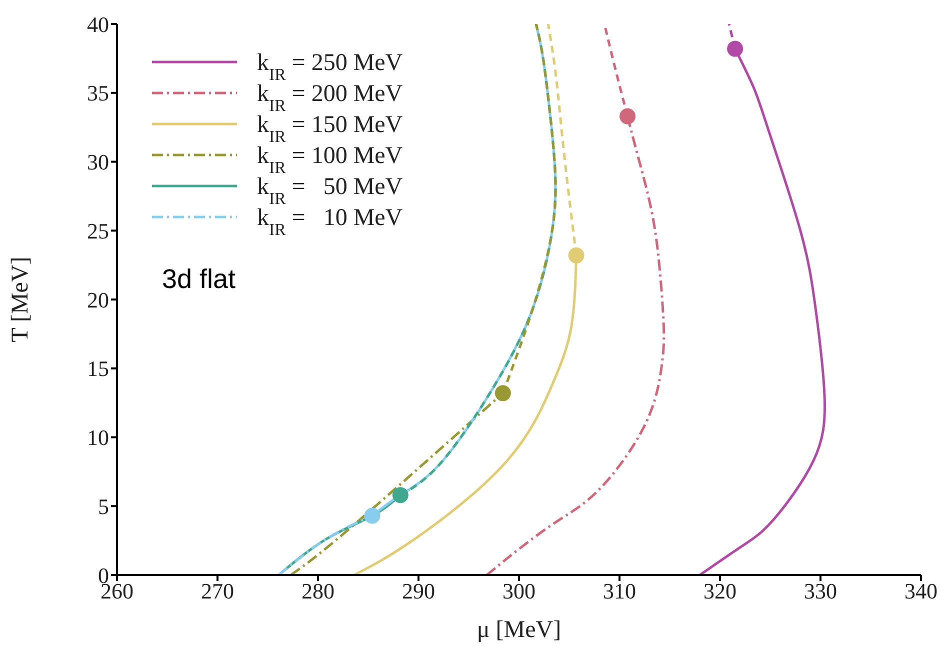 Image resolution: width=944 pixels, height=666 pixels. What do you see at coordinates (619, 591) in the screenshot?
I see `x-tick-label: 310` at bounding box center [619, 591].